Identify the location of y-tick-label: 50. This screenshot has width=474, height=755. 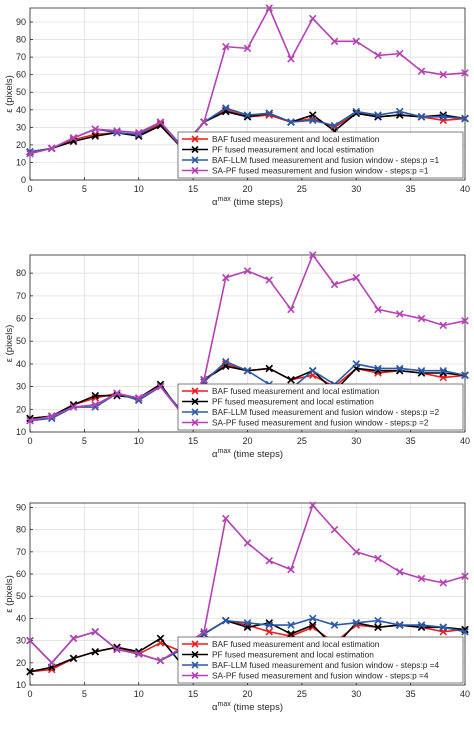
(21, 341).